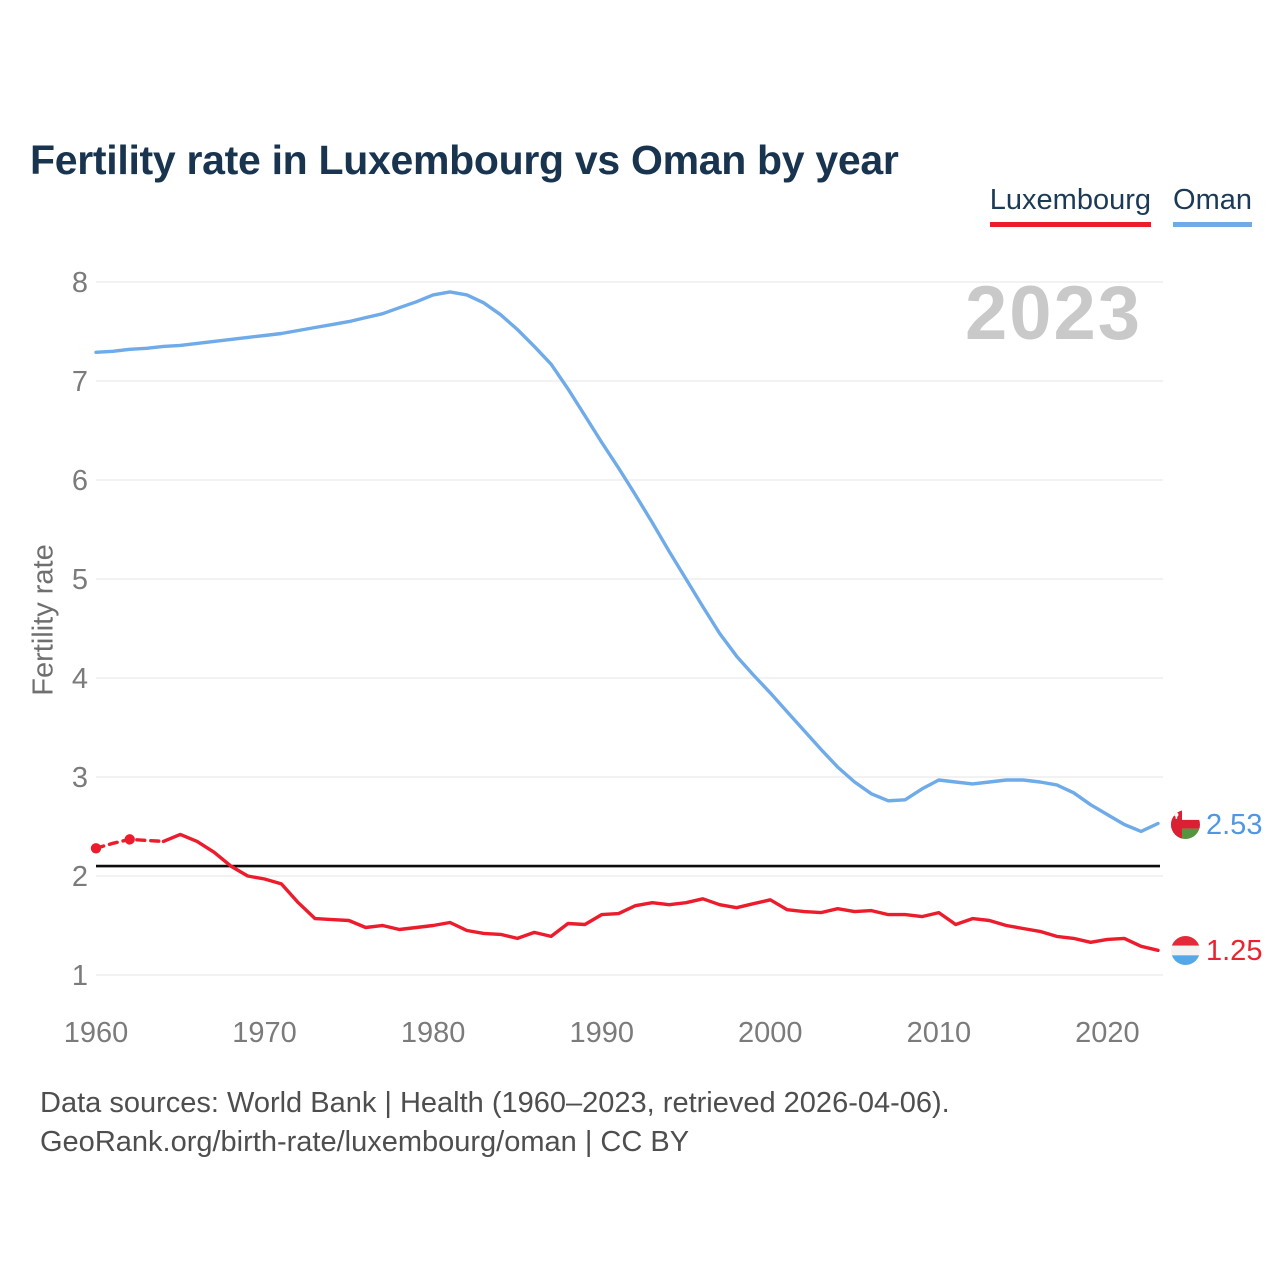  What do you see at coordinates (1185, 950) in the screenshot?
I see `luxembourg-flag-icon` at bounding box center [1185, 950].